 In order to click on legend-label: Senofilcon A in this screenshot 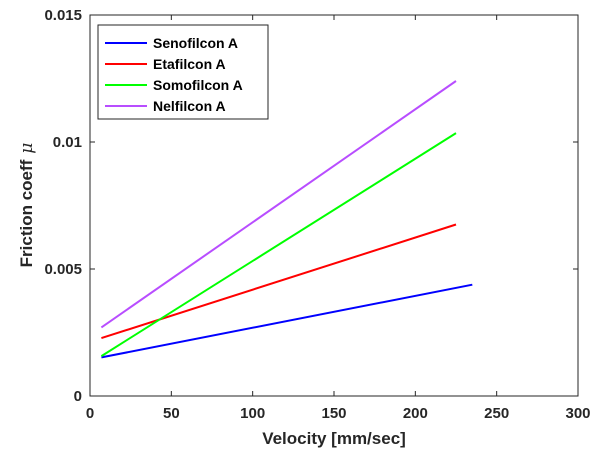, I will do `click(195, 43)`.